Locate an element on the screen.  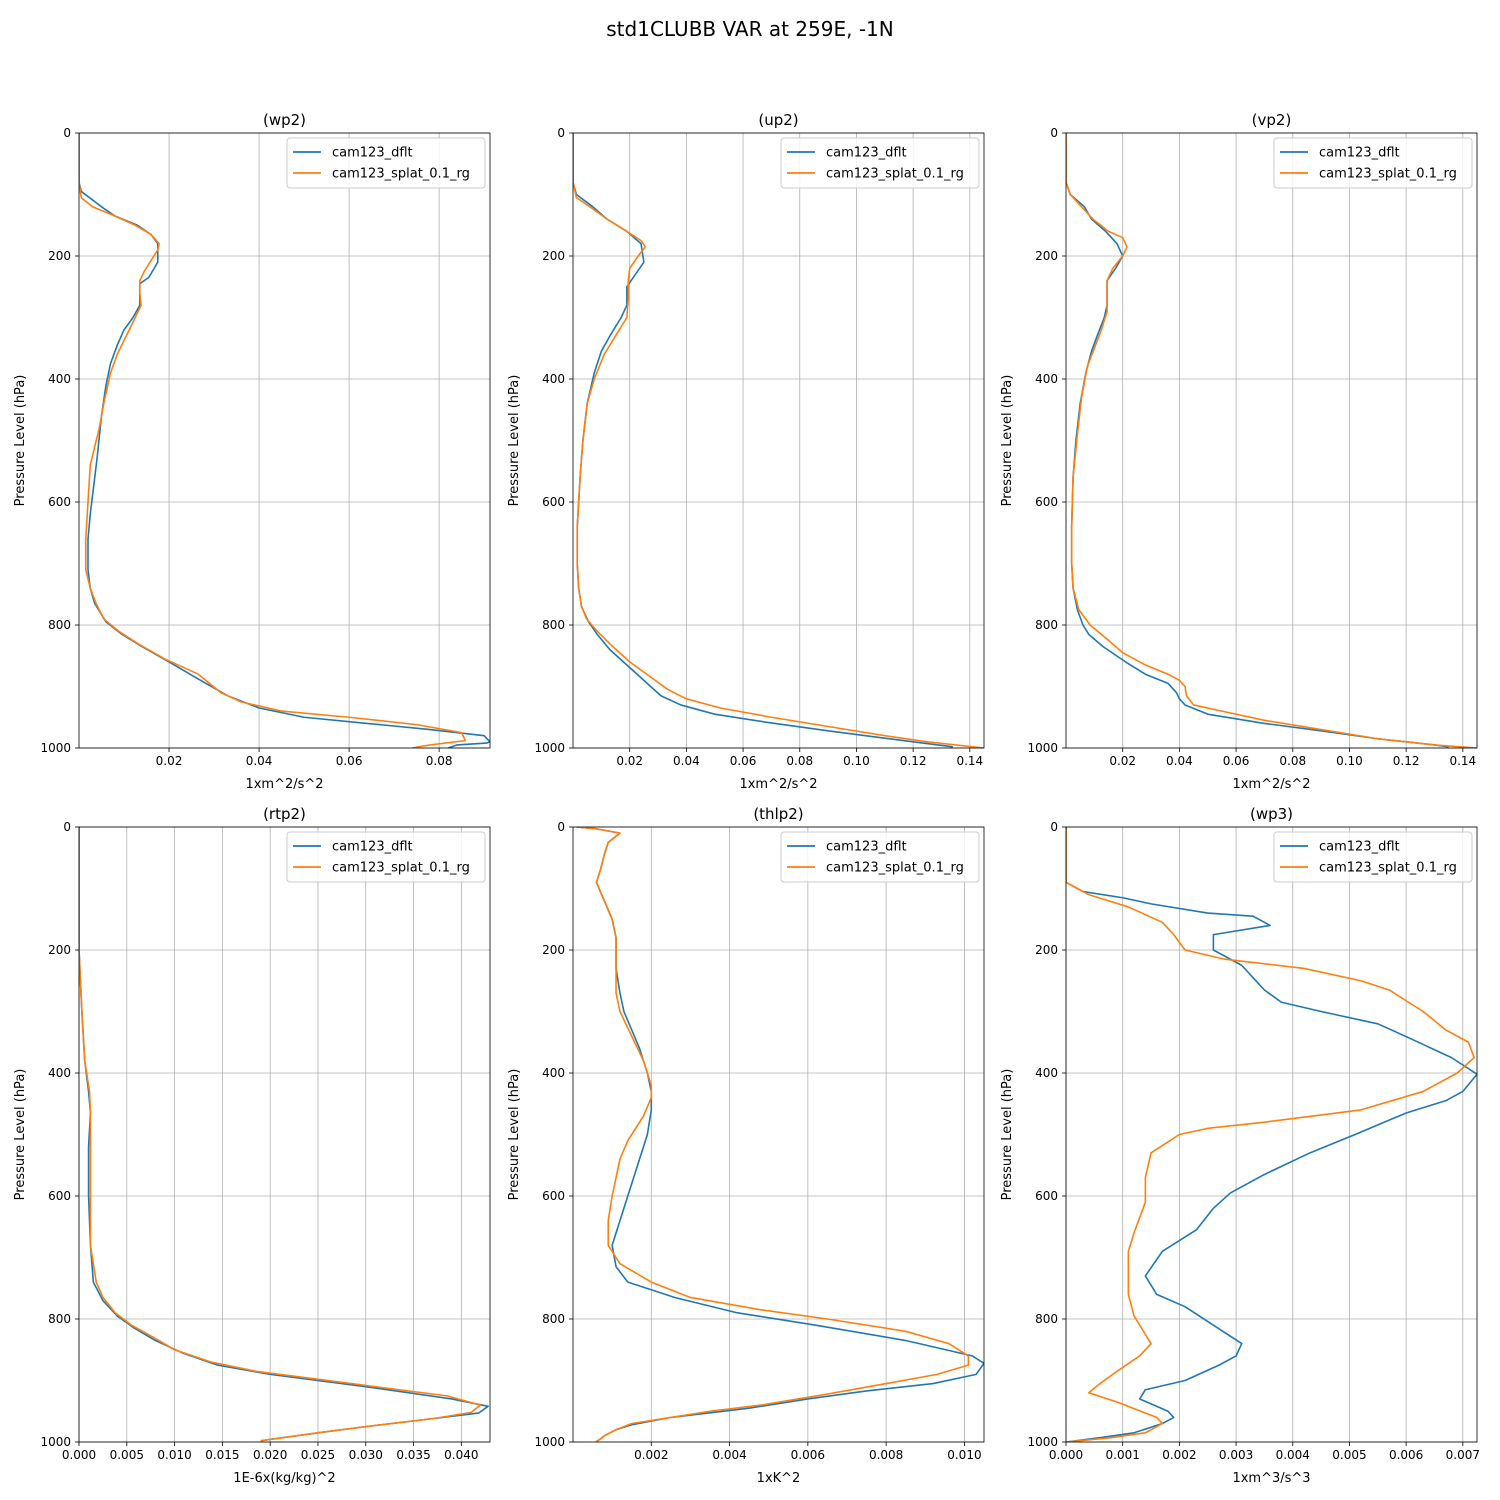
chart-3-ytick-label-3: 600 is located at coordinates (59, 1196).